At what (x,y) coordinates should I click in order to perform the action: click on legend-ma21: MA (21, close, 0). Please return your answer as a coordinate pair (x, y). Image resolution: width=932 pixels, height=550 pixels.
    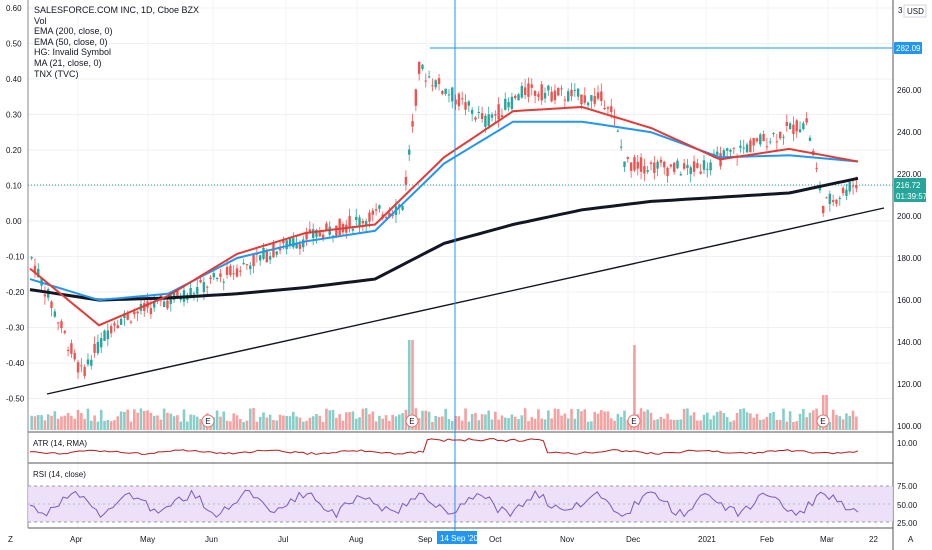
    Looking at the image, I should click on (68, 62).